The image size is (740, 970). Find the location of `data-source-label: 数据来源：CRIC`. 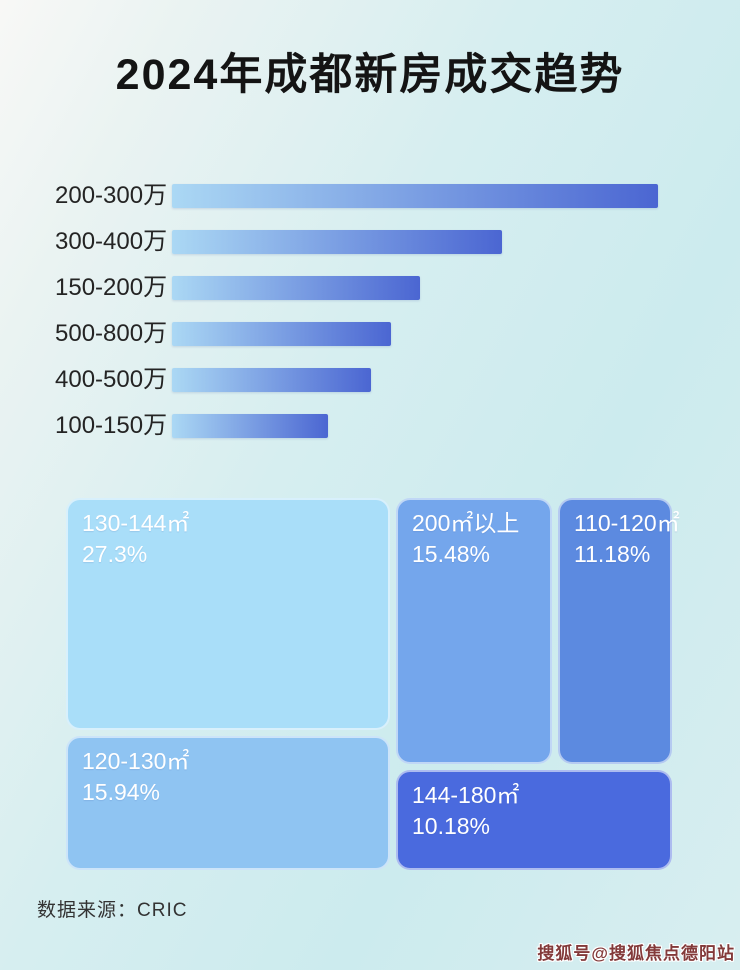

data-source-label: 数据来源：CRIC is located at coordinates (112, 910).